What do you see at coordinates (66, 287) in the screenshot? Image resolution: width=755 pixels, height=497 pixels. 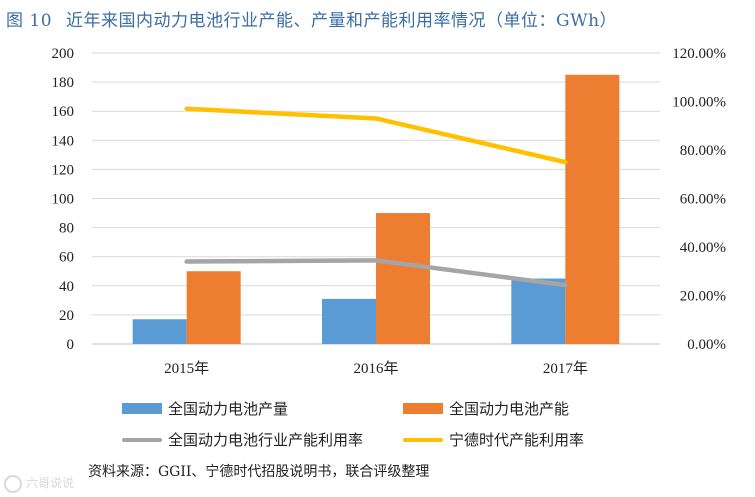 I see `left-axis-tick-label: 40` at bounding box center [66, 287].